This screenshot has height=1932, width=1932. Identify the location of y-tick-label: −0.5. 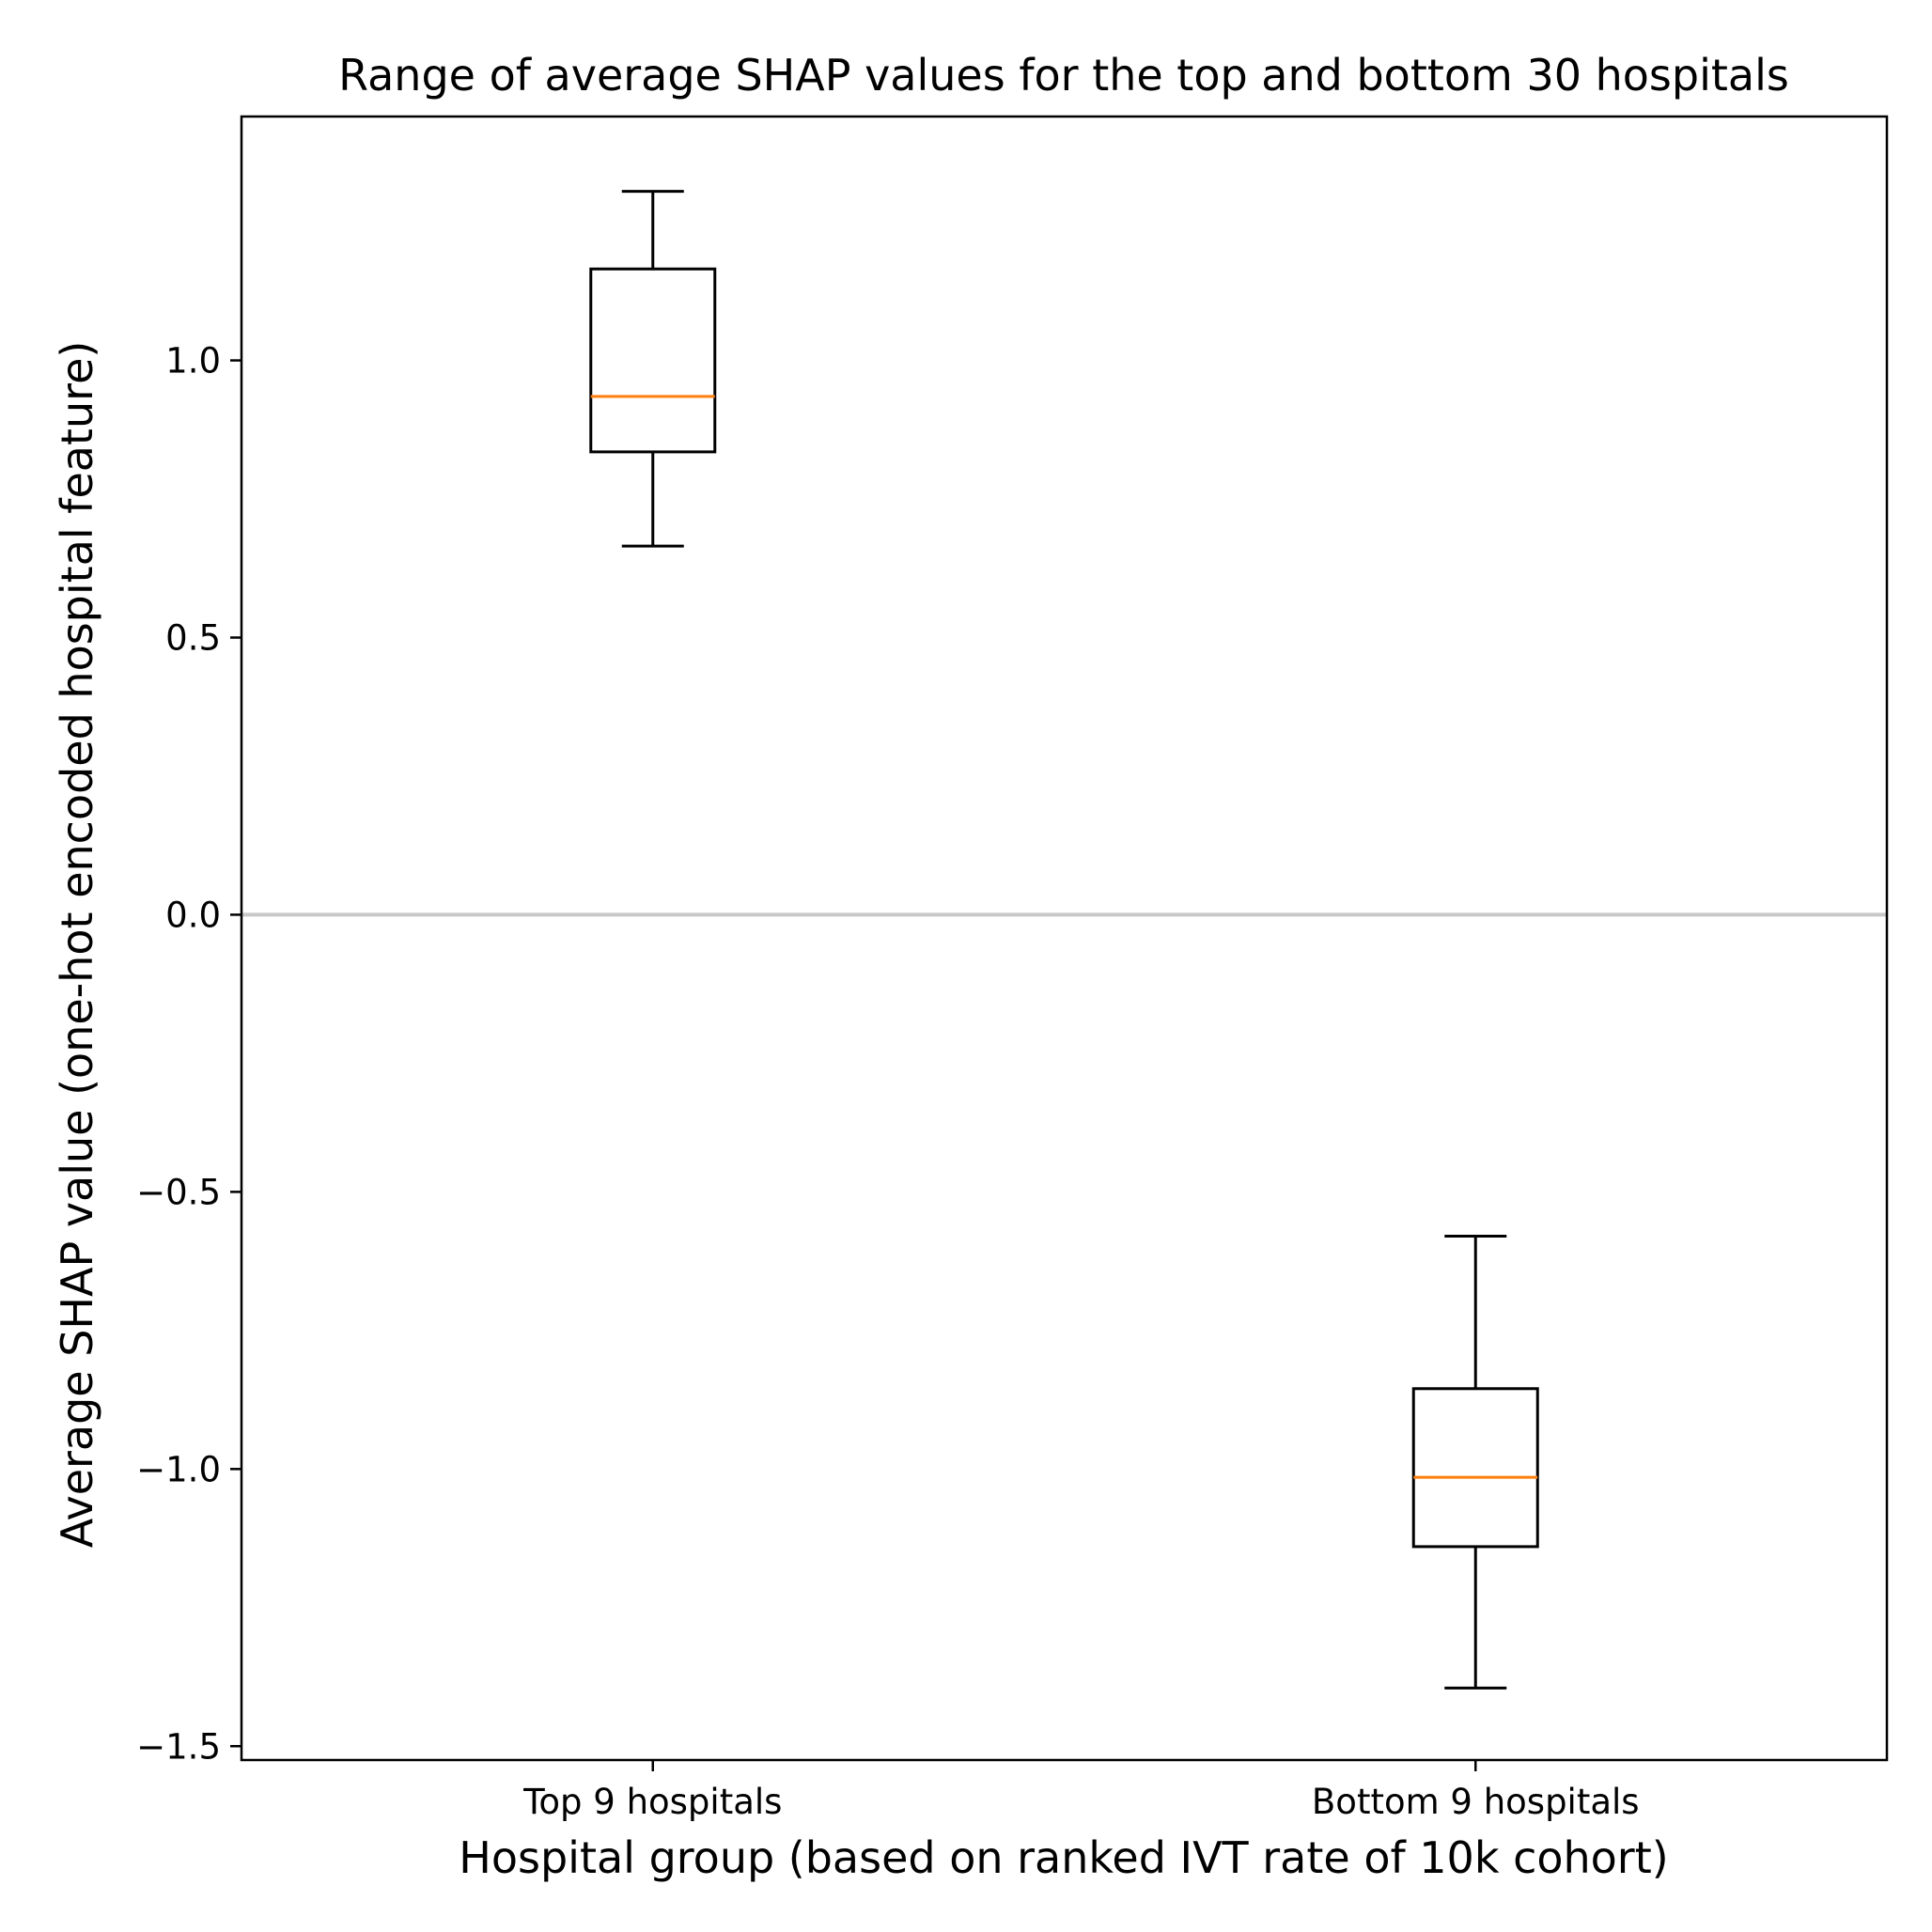
(178, 1192).